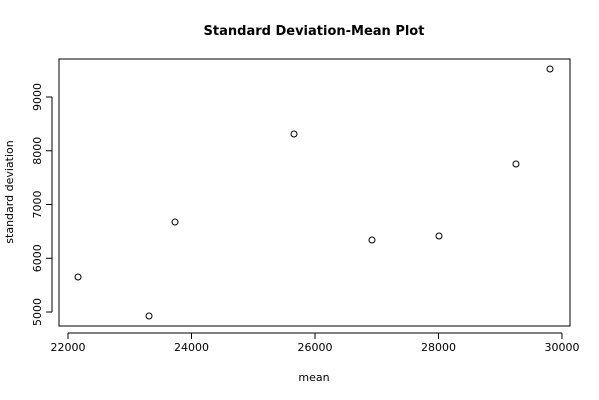 The height and width of the screenshot is (400, 599). Describe the element at coordinates (314, 347) in the screenshot. I see `x-tick-label: 26000` at that location.